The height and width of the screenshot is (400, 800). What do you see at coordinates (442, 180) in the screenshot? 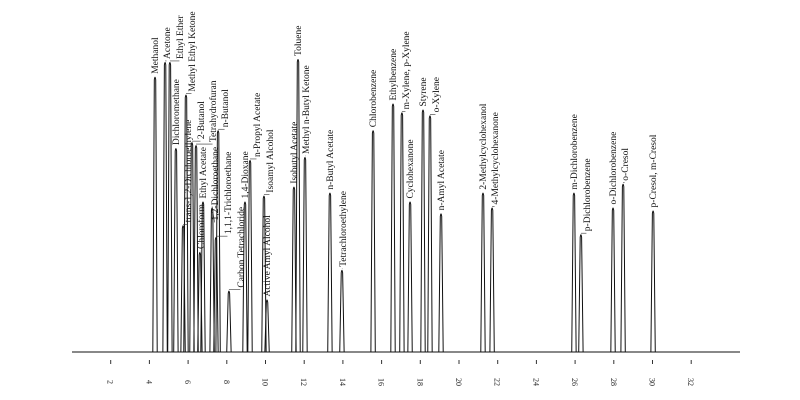
I see `peak-label: n-Amyl Acetate` at bounding box center [442, 180].